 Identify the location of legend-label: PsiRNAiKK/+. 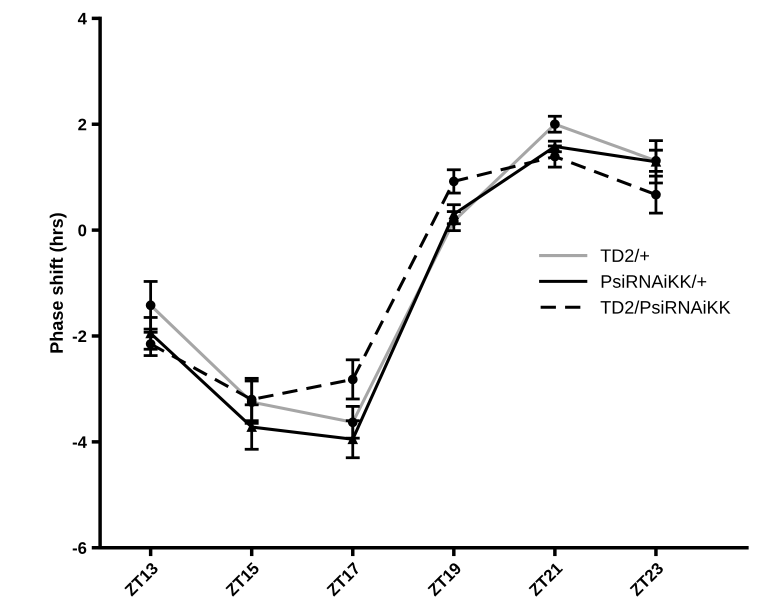
(654, 281).